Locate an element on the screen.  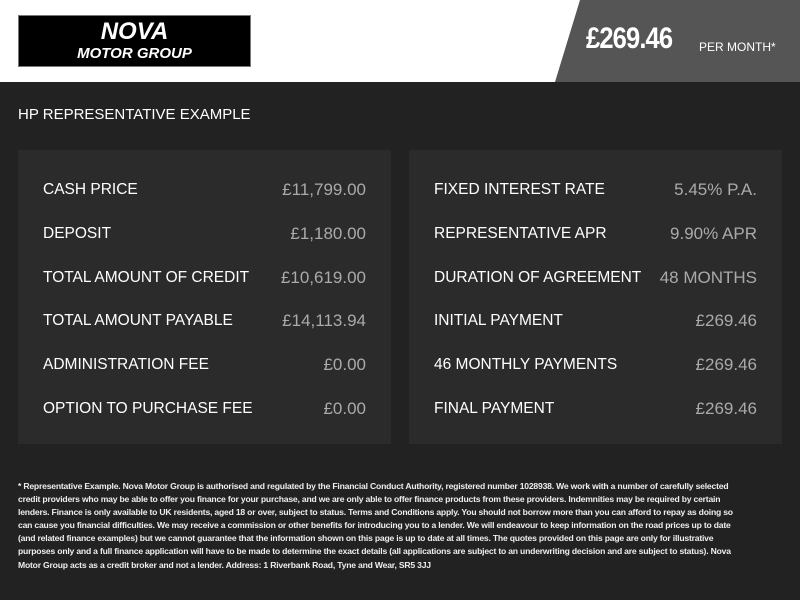
finance-row: DURATION OF AGREEMENT 48 MONTHS is located at coordinates (595, 278).